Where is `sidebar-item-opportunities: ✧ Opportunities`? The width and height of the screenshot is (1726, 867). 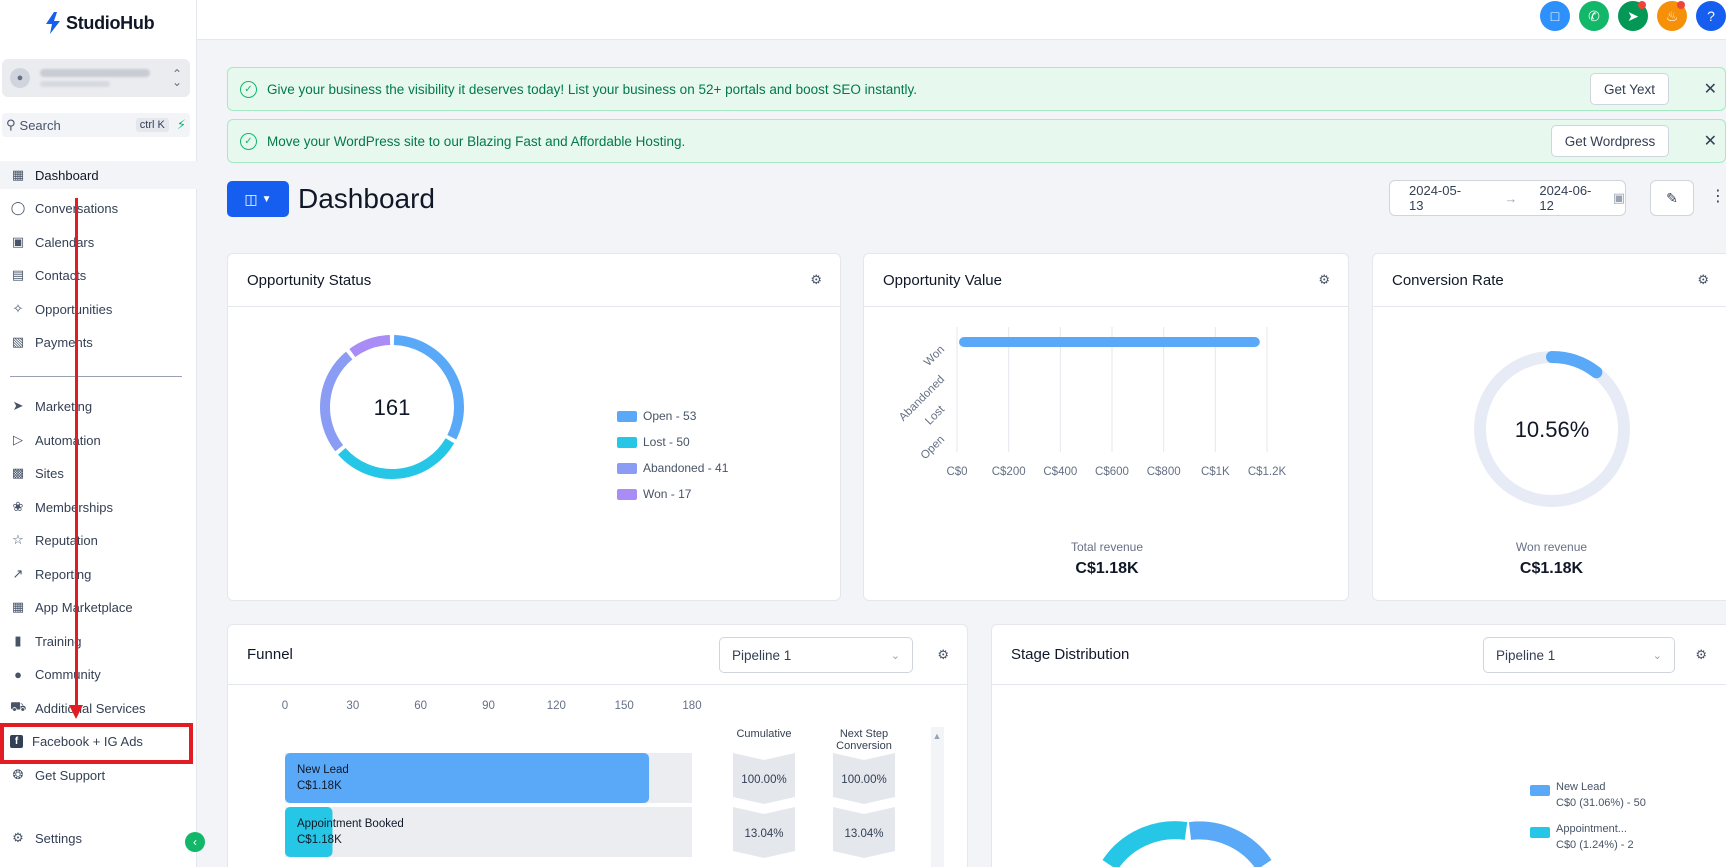
sidebar-item-opportunities: ✧ Opportunities is located at coordinates (98, 309).